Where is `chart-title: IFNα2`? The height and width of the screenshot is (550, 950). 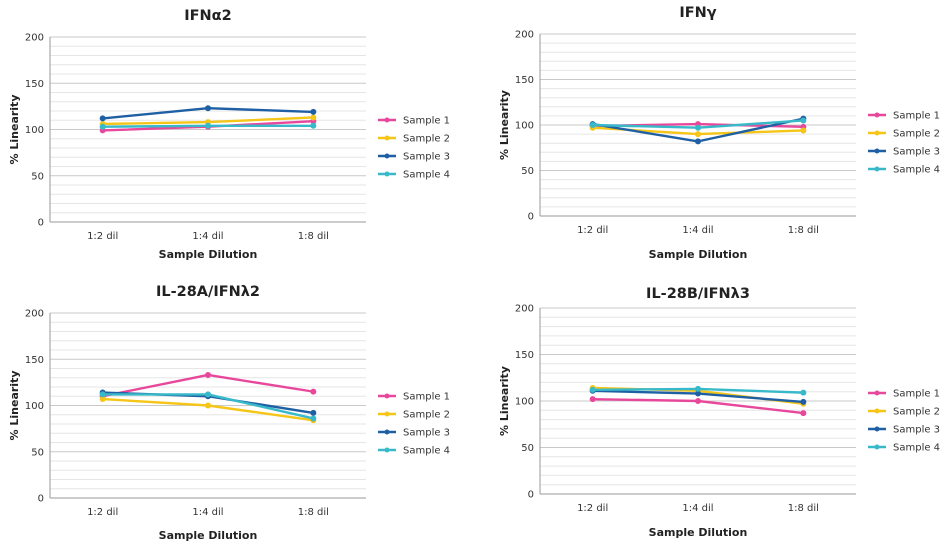 chart-title: IFNα2 is located at coordinates (208, 16).